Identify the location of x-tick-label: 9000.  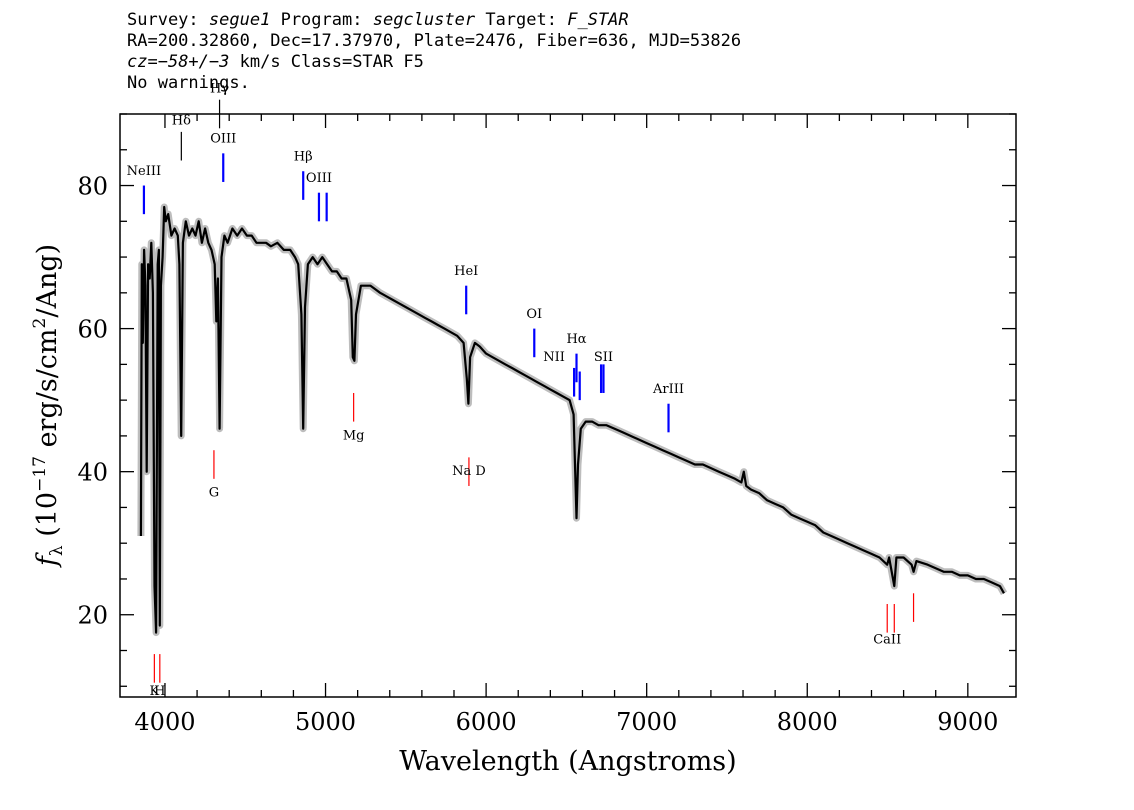
(967, 722).